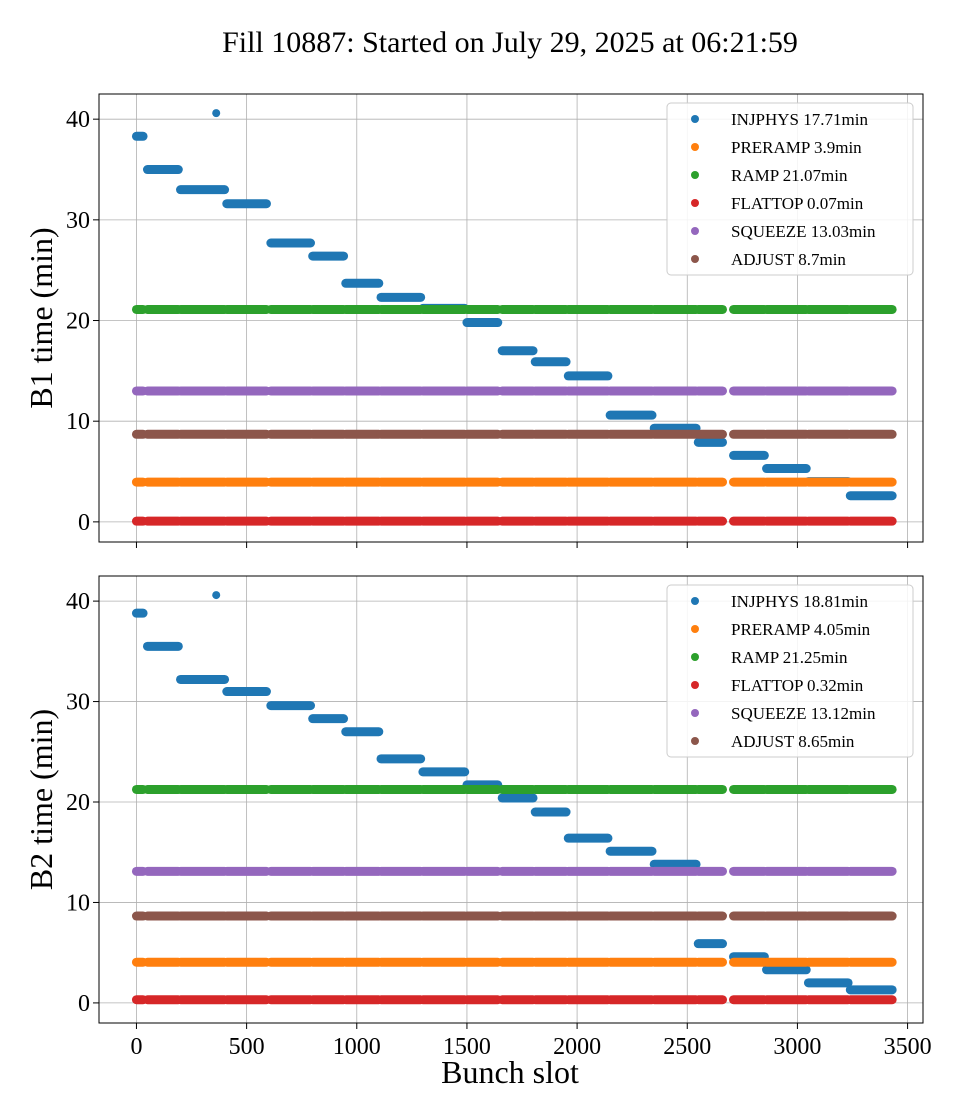  I want to click on x-tick-label: 3000, so click(797, 1047).